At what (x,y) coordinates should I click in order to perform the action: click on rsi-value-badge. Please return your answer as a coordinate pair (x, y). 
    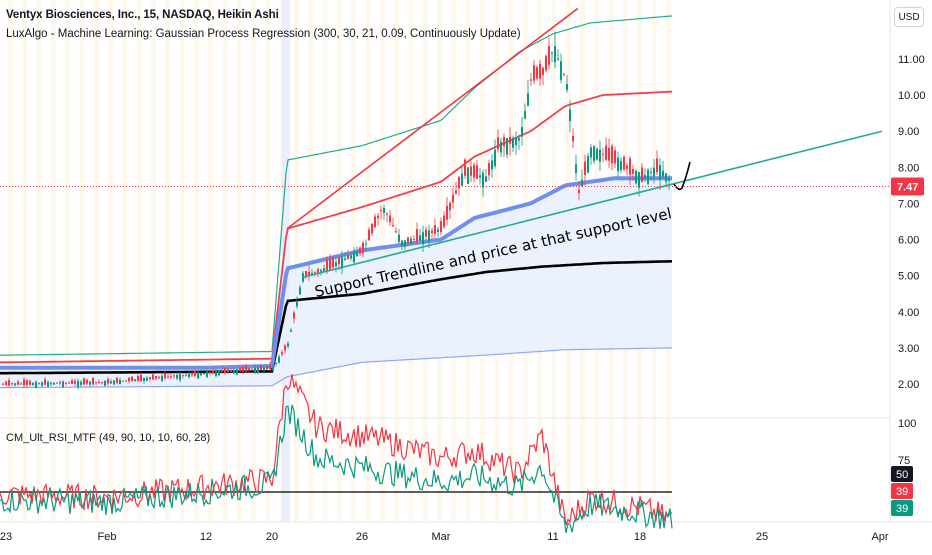
    Looking at the image, I should click on (902, 474).